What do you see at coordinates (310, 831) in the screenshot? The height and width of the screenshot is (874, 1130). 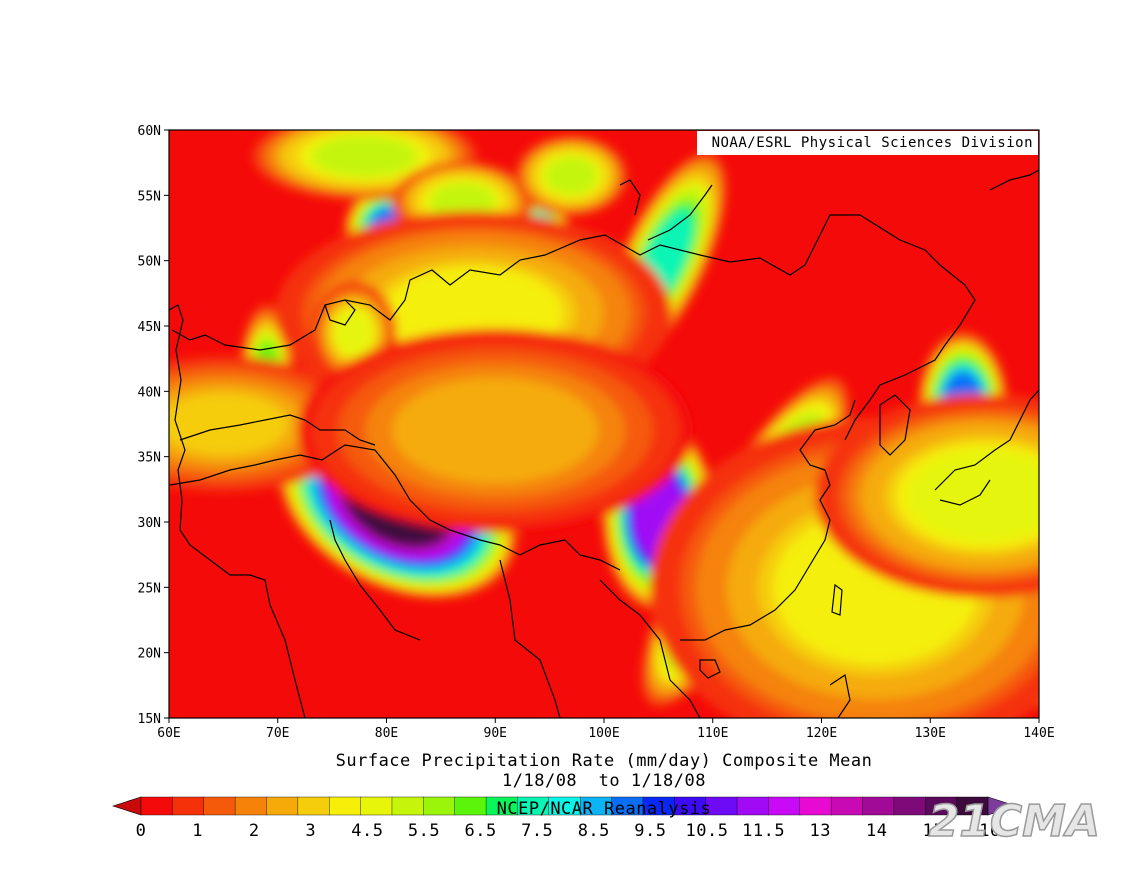 I see `colorbar-label: 3` at bounding box center [310, 831].